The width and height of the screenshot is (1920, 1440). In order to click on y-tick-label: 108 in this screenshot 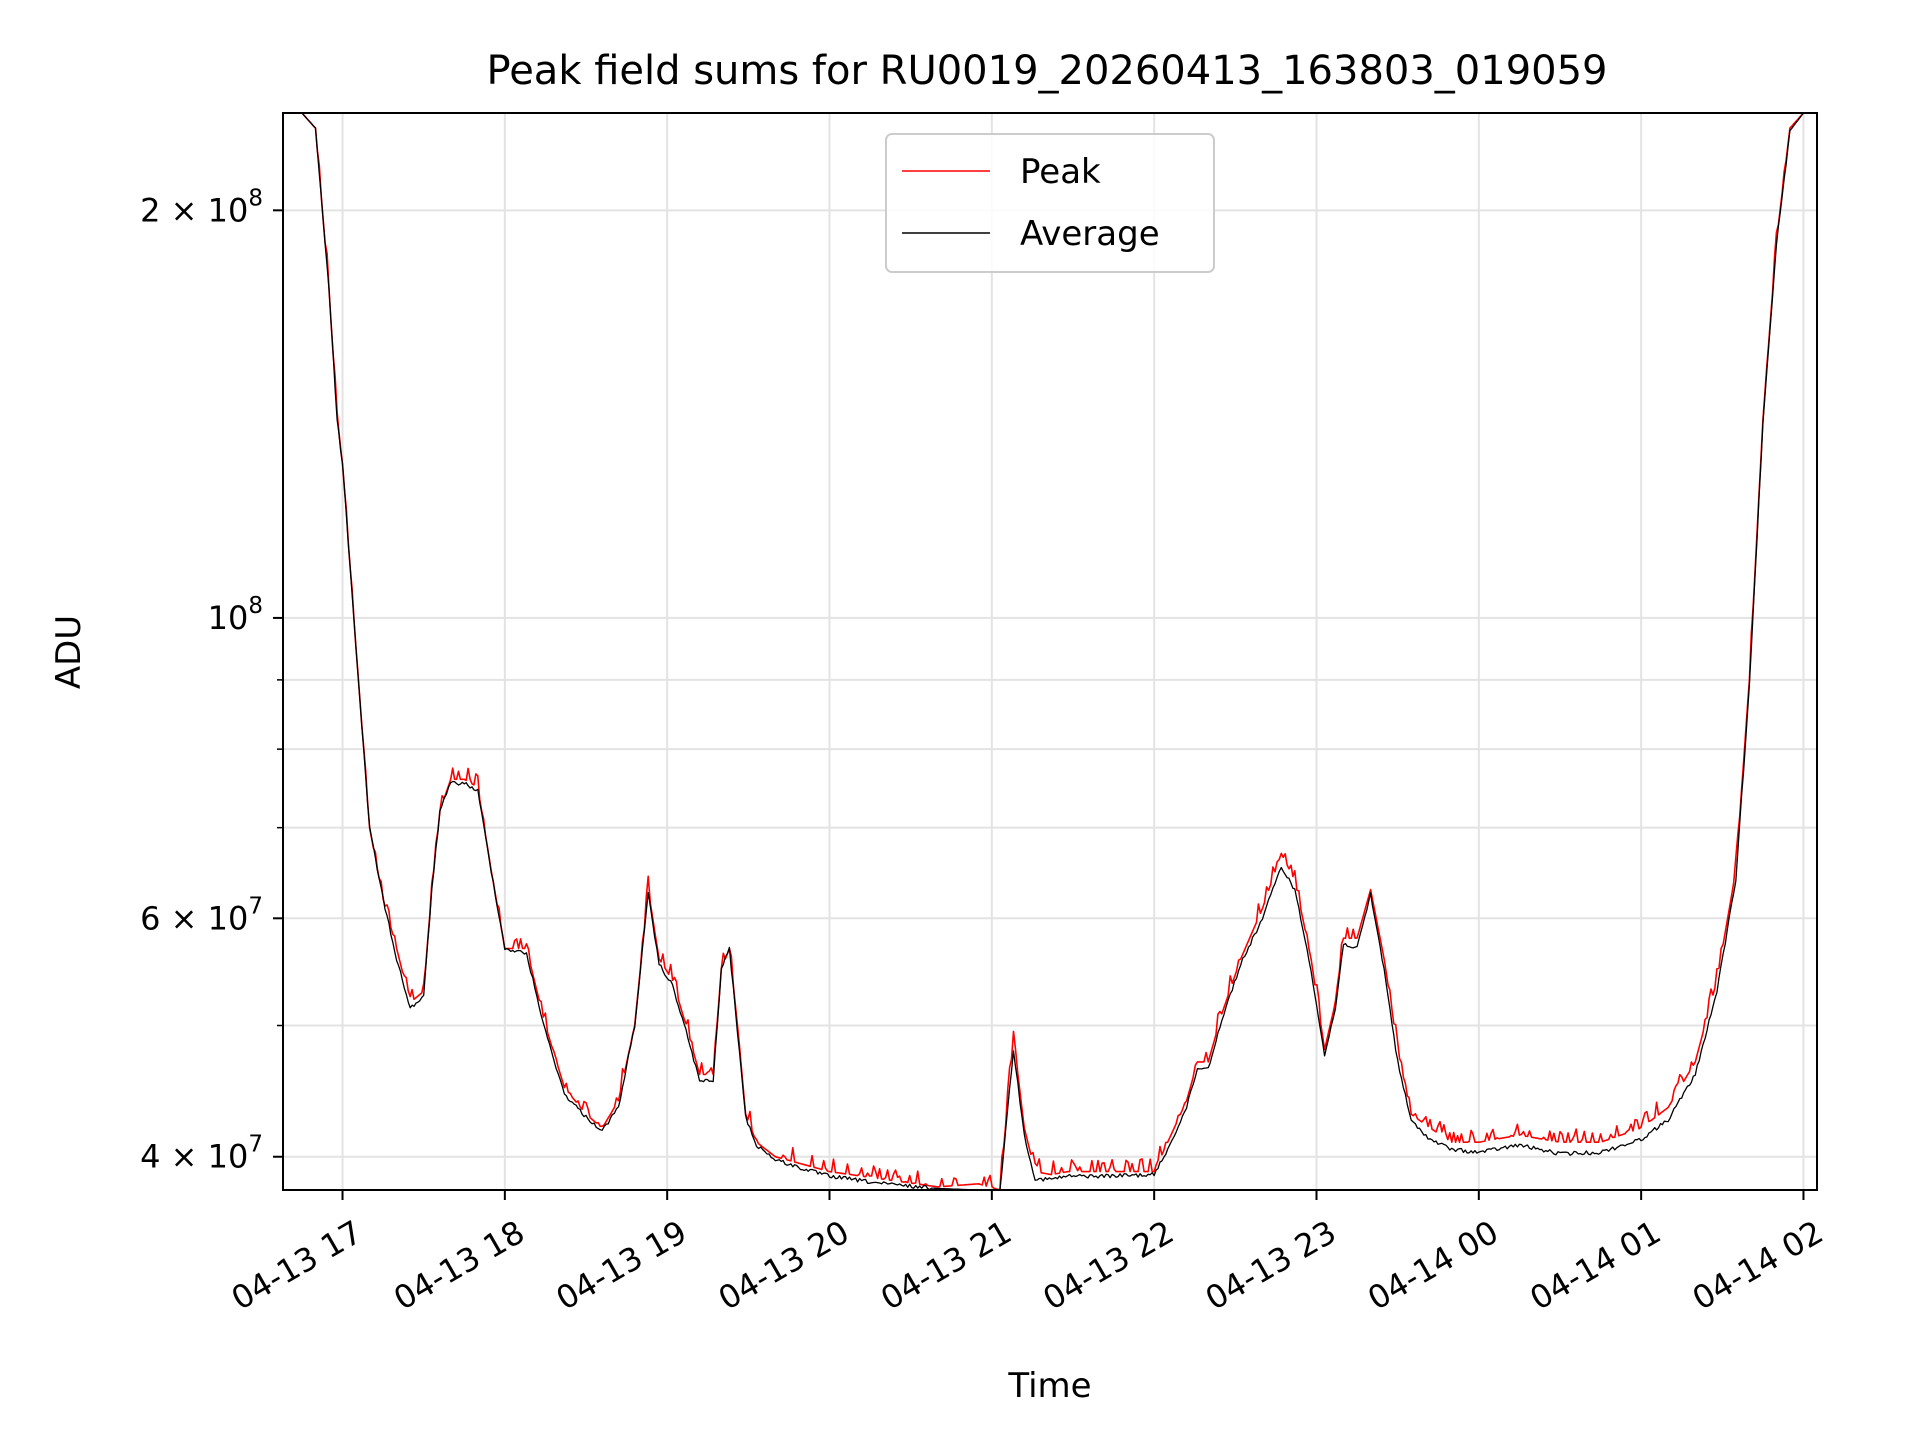, I will do `click(235, 615)`.